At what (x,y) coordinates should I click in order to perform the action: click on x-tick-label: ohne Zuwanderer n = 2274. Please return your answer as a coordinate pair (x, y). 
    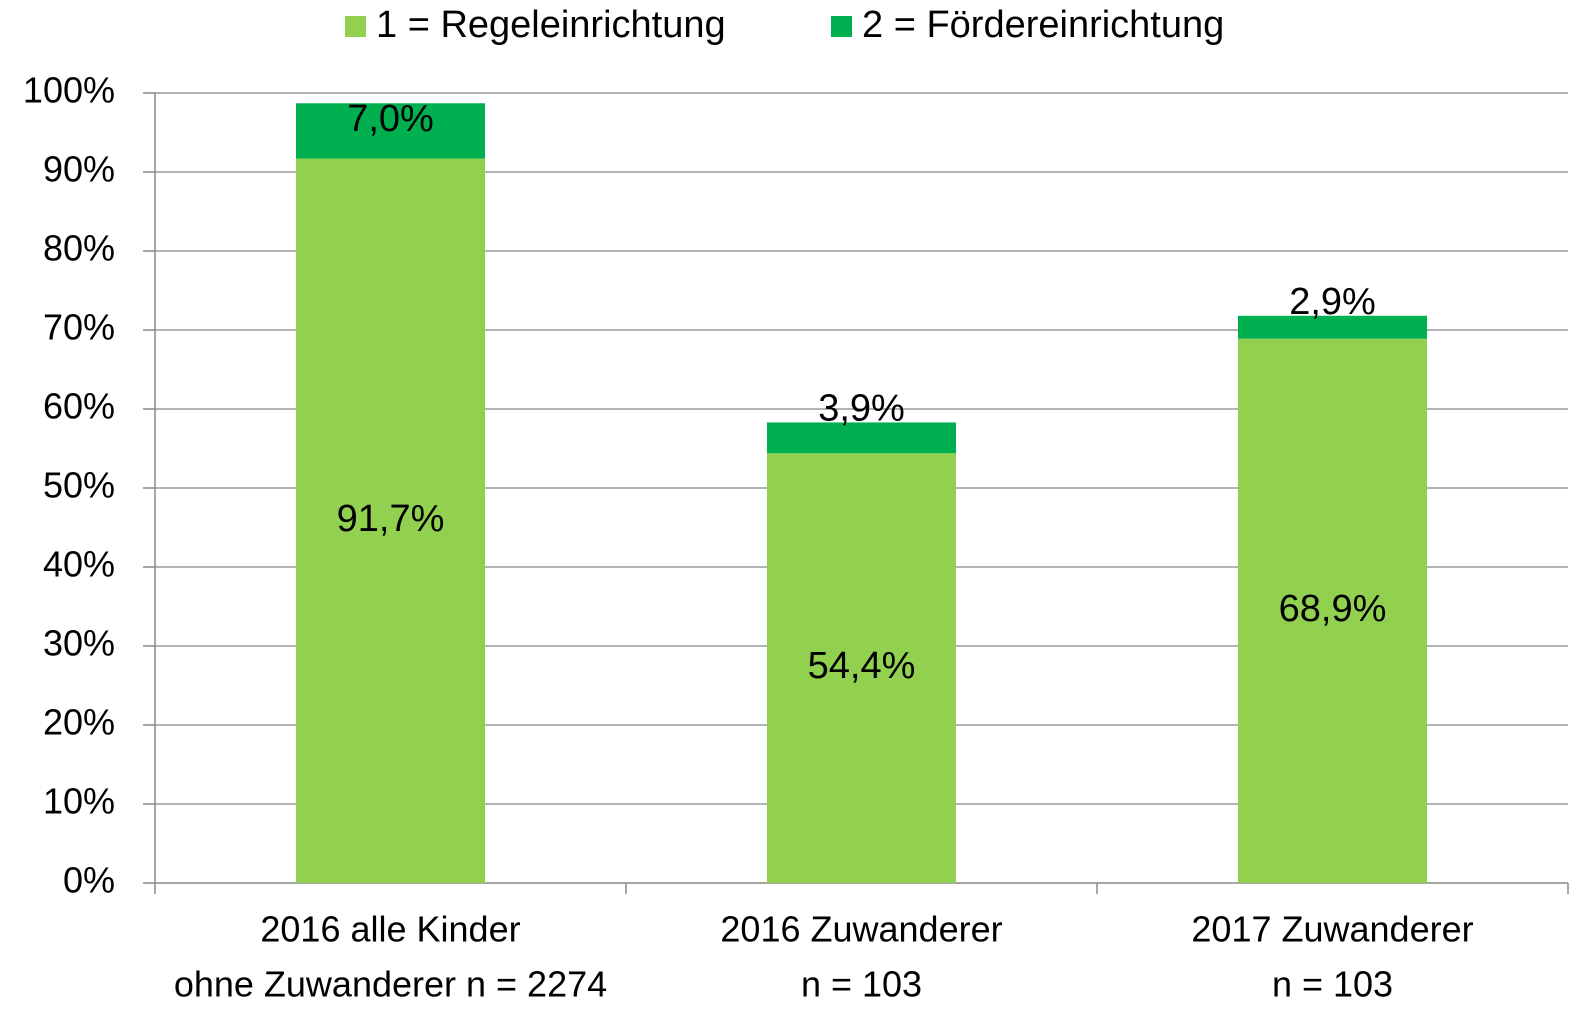
    Looking at the image, I should click on (390, 984).